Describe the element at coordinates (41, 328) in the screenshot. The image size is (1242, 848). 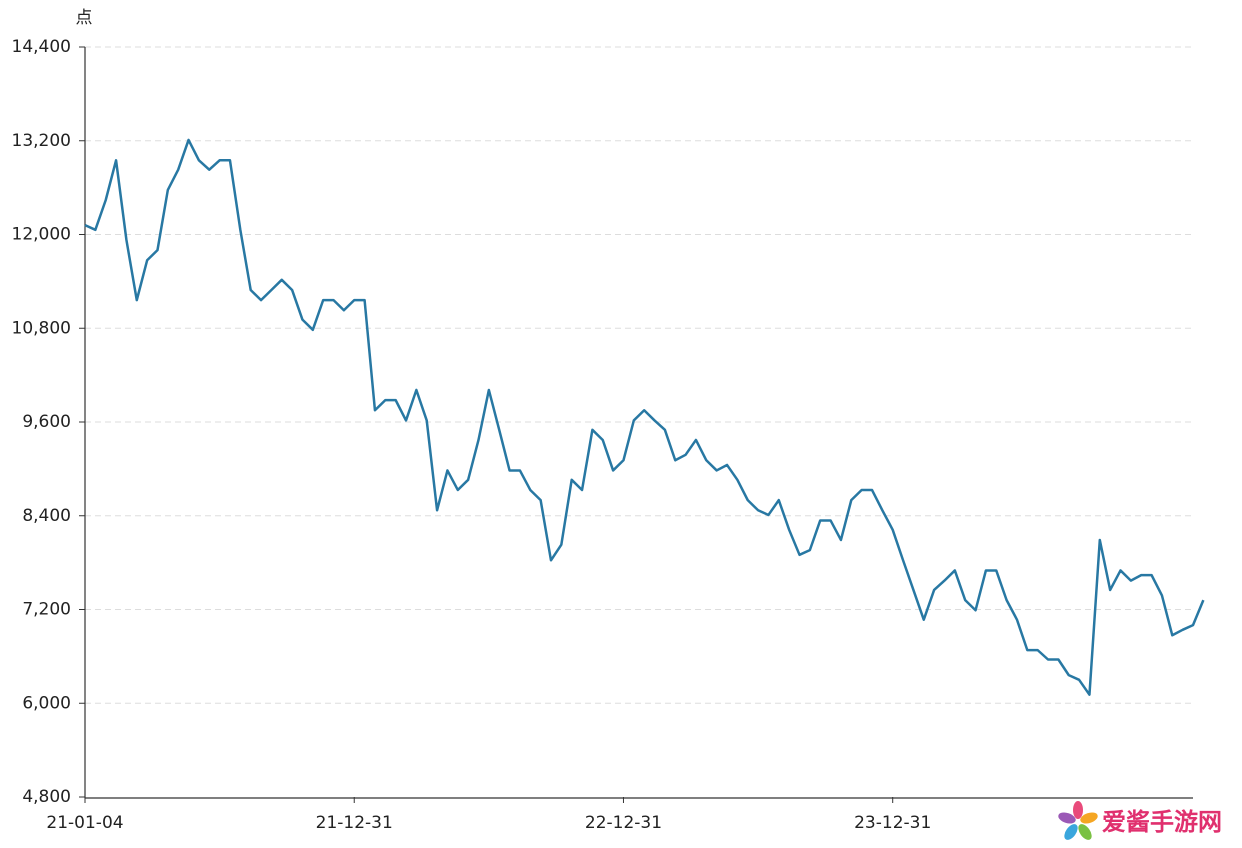
I see `y-tick-label: 10,800` at that location.